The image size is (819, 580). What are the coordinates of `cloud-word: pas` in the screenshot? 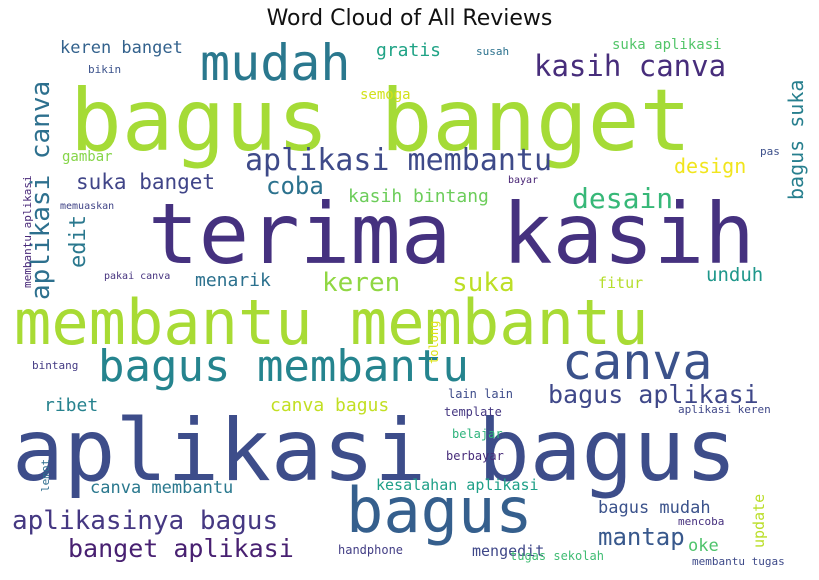 It's located at (770, 151).